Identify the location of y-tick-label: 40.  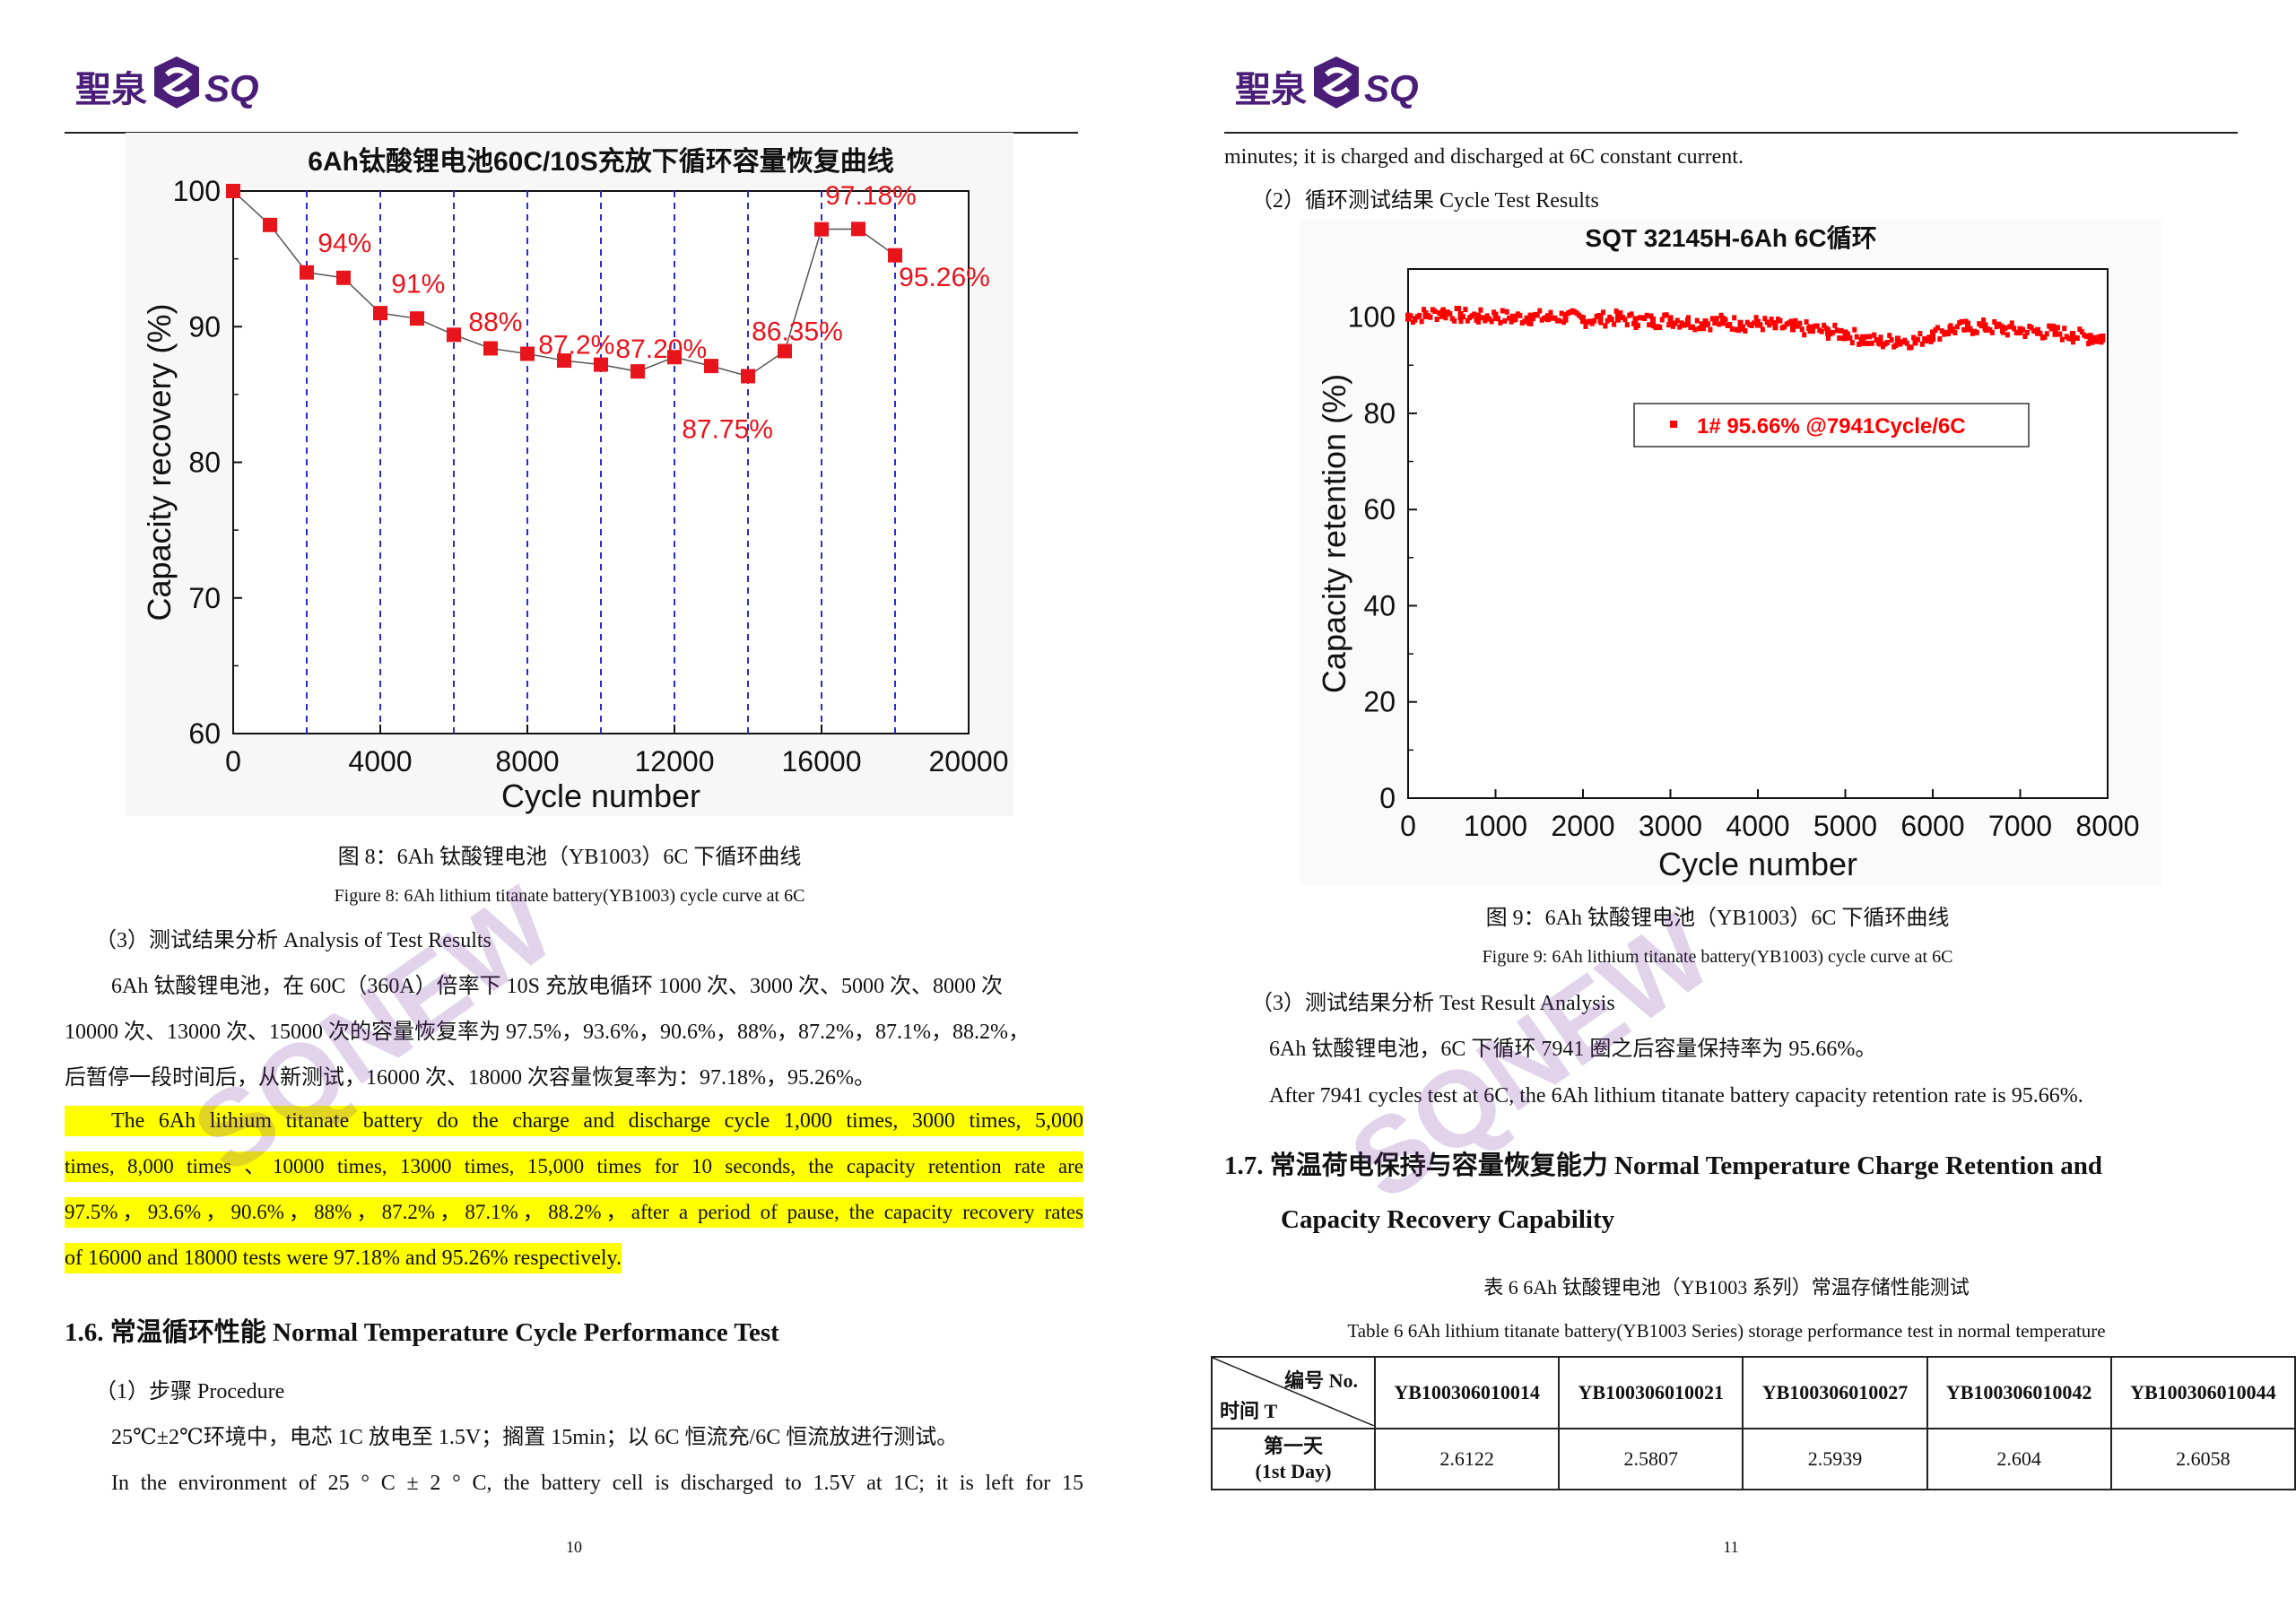
(1379, 605).